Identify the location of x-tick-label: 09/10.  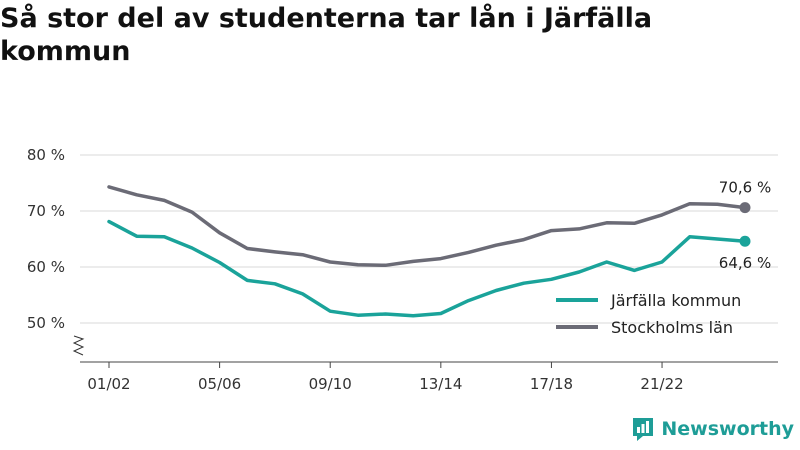
(330, 384).